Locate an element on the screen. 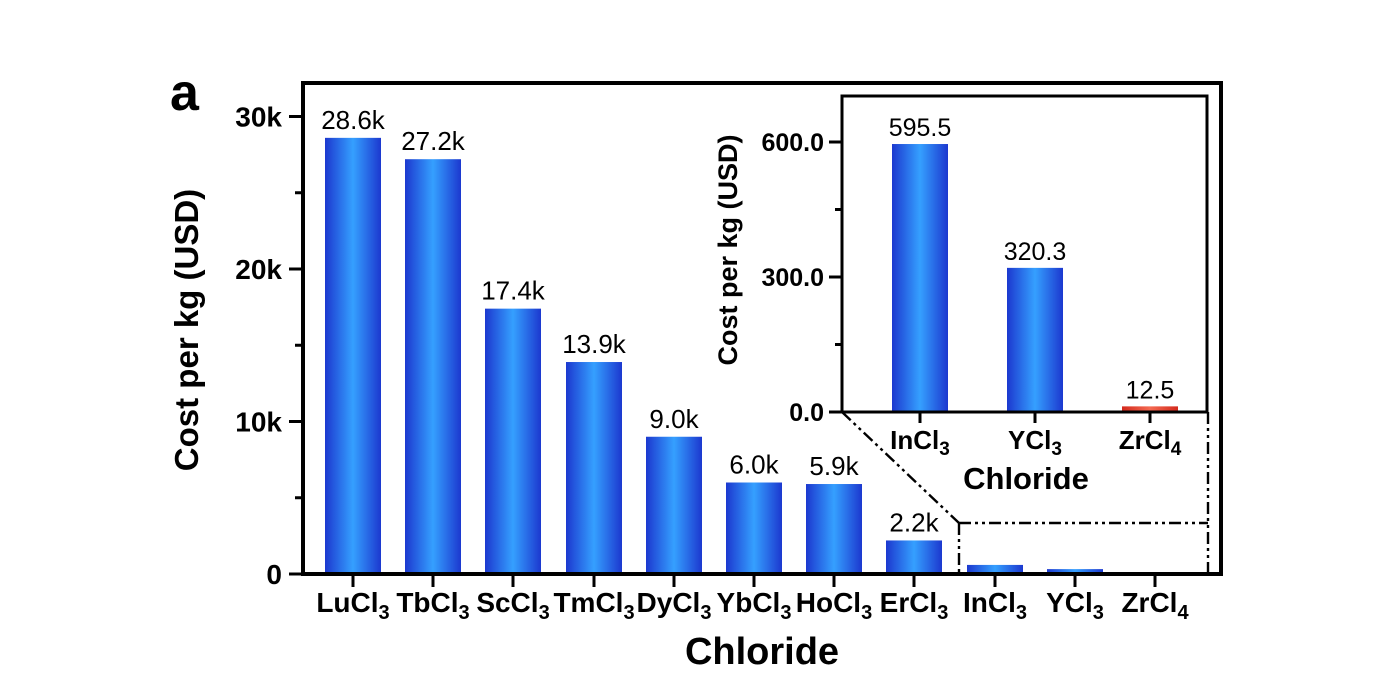 Image resolution: width=1400 pixels, height=700 pixels. inset-bars is located at coordinates (1035, 278).